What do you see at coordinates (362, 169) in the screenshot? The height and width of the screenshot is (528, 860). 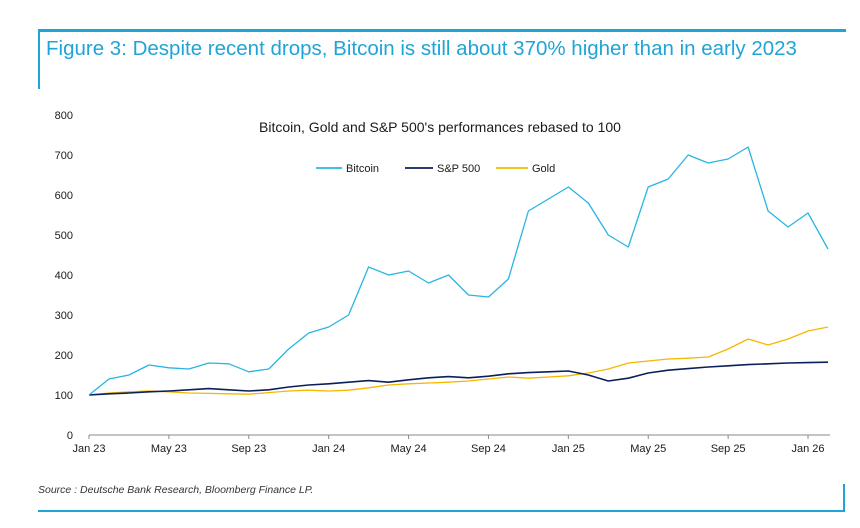 I see `legend-label: Bitcoin` at bounding box center [362, 169].